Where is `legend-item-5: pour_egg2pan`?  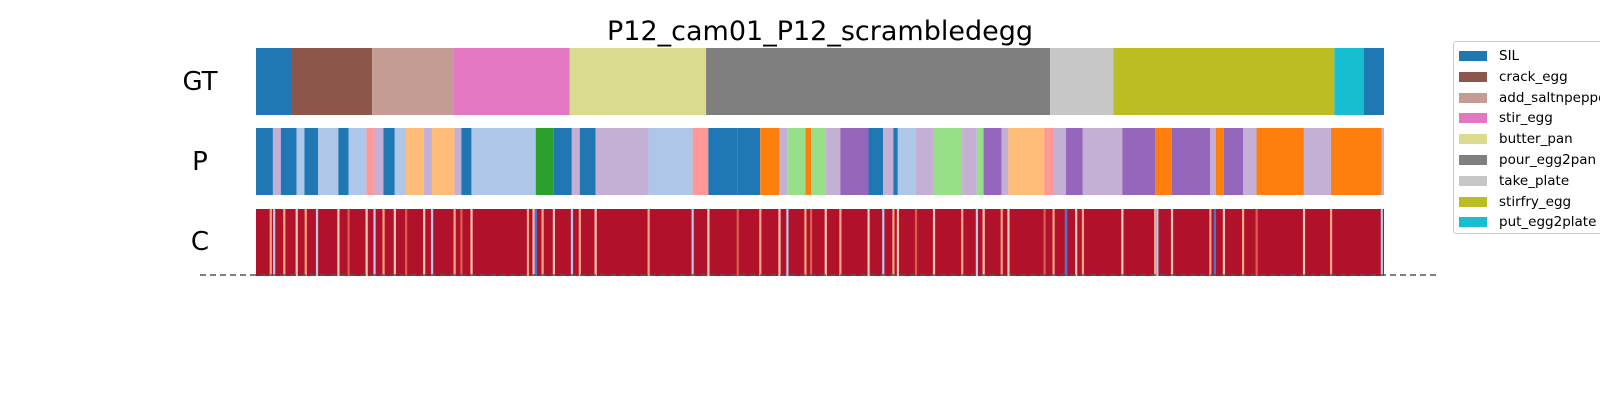 legend-item-5: pour_egg2pan is located at coordinates (1527, 160).